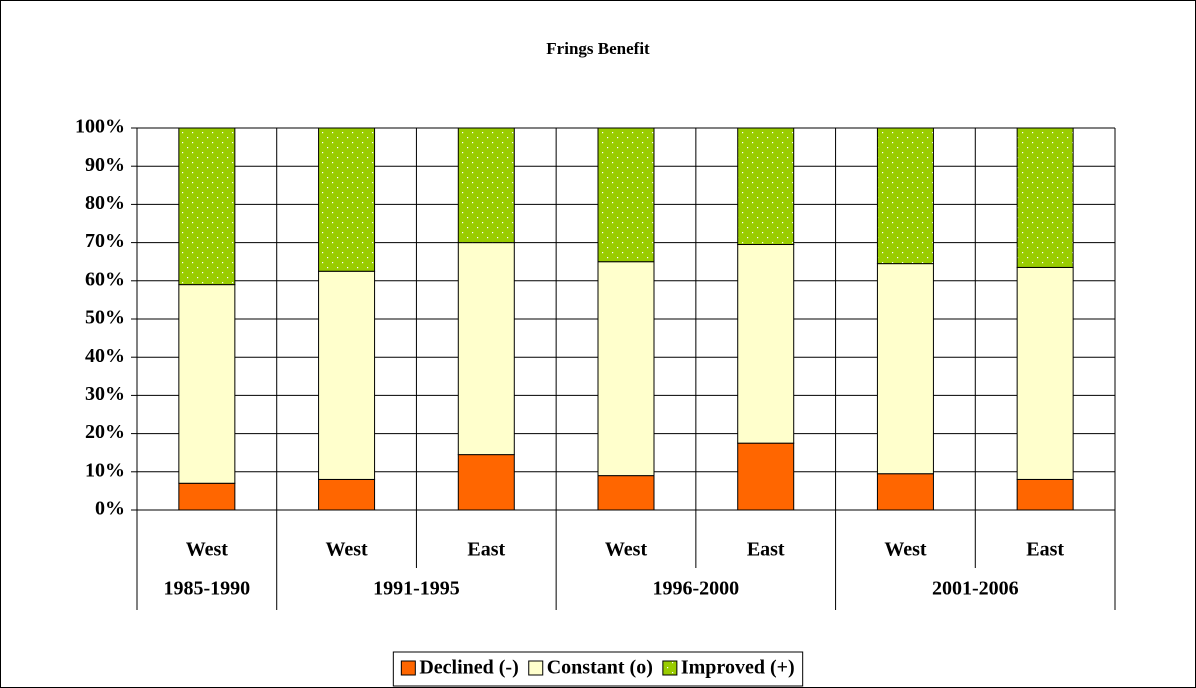  Describe the element at coordinates (105, 318) in the screenshot. I see `y-tick-label: 50%` at that location.